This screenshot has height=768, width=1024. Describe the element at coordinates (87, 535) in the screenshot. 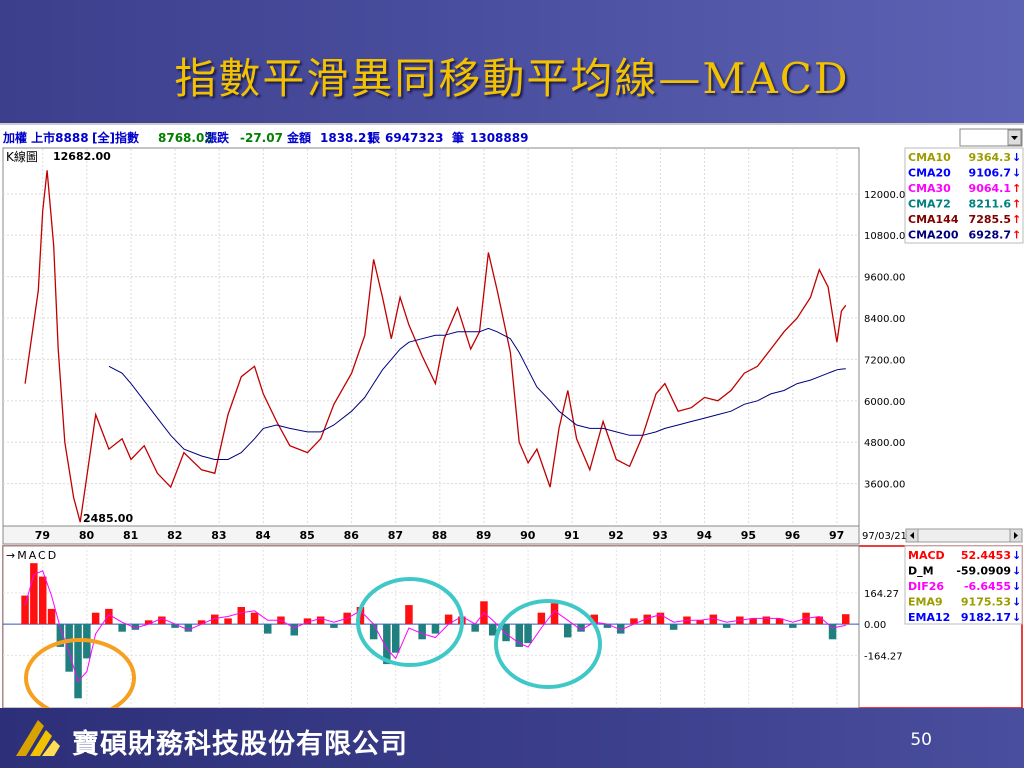

I see `time-tick-label: 80` at that location.